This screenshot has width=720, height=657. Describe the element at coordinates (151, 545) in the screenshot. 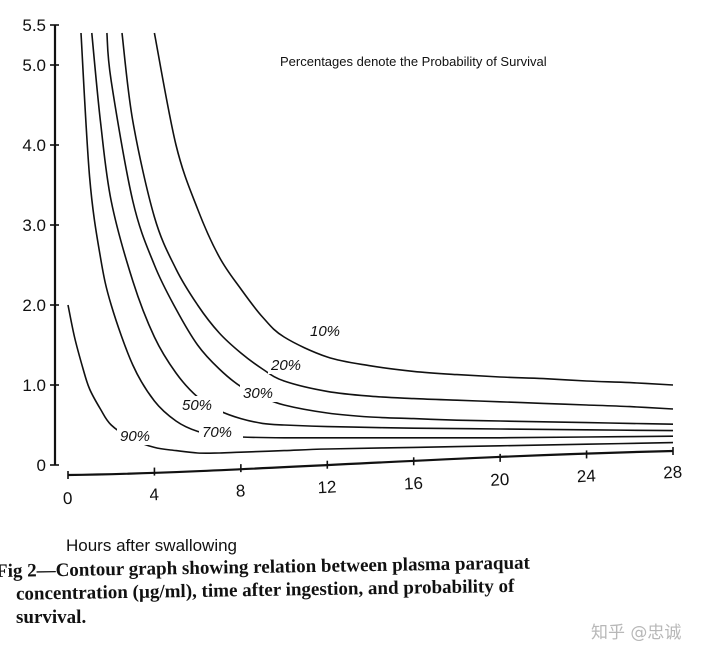

I see `x-axis-label: Hours after swallowing` at that location.